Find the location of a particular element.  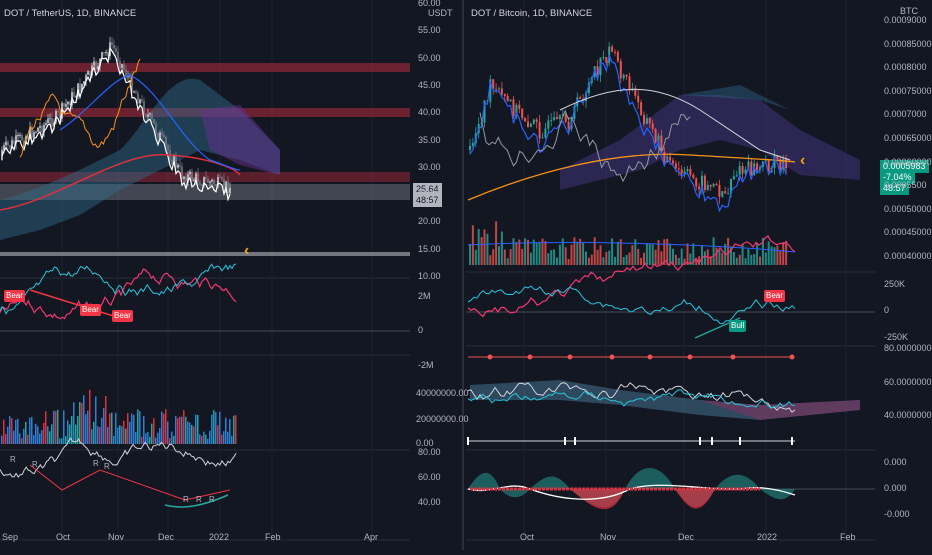

left-div-label-4: R is located at coordinates (107, 466).